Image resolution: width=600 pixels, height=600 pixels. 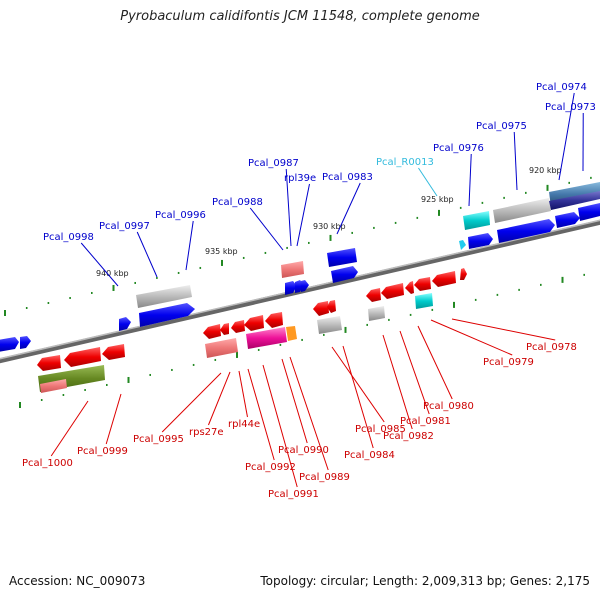 I want to click on gene-label: Pcal_0987, so click(x=273, y=163).